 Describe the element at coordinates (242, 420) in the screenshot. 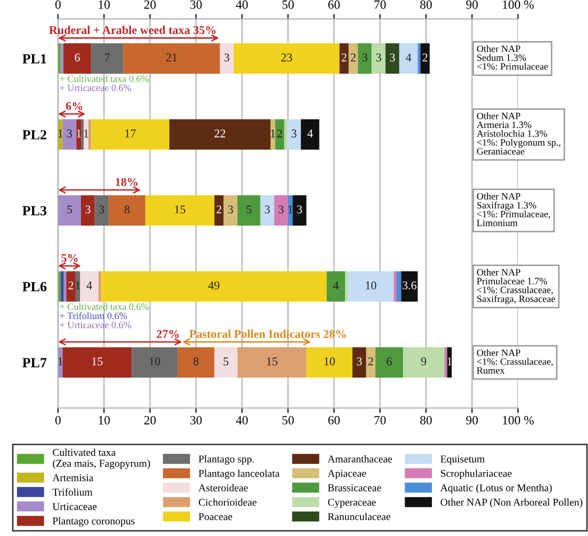

I see `x2-tick-label: 40` at that location.